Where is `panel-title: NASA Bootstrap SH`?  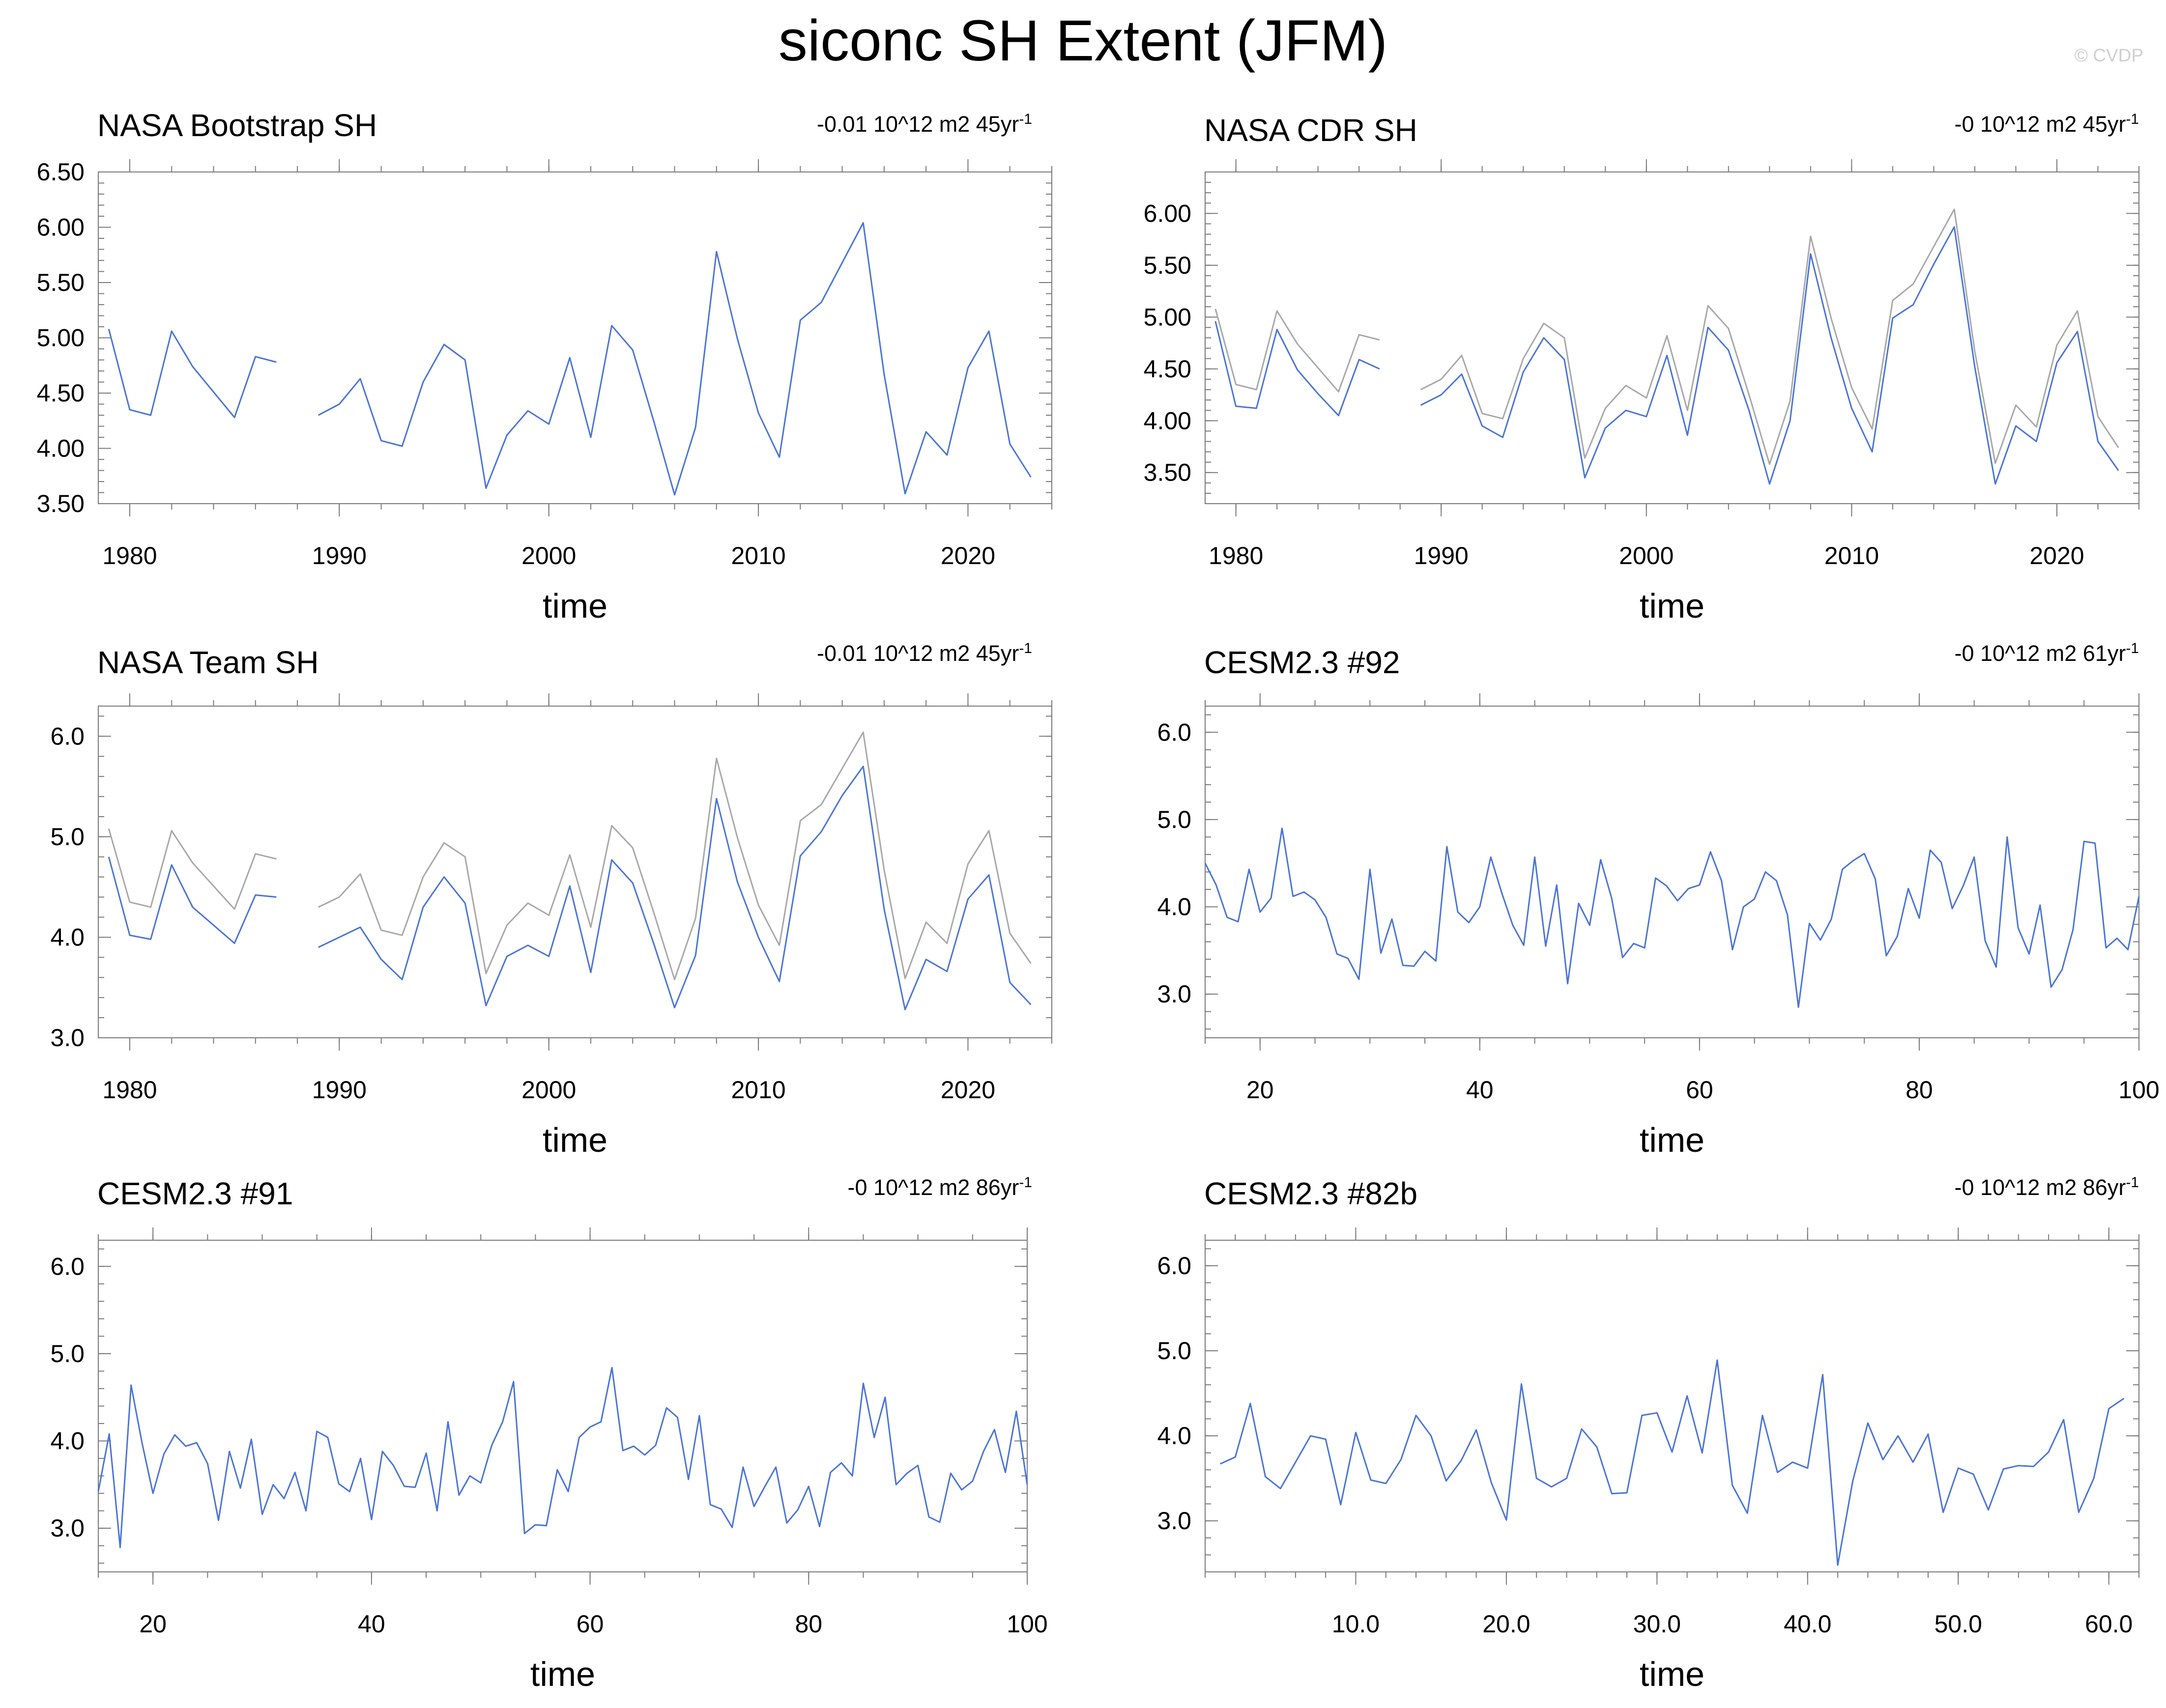
panel-title: NASA Bootstrap SH is located at coordinates (237, 125).